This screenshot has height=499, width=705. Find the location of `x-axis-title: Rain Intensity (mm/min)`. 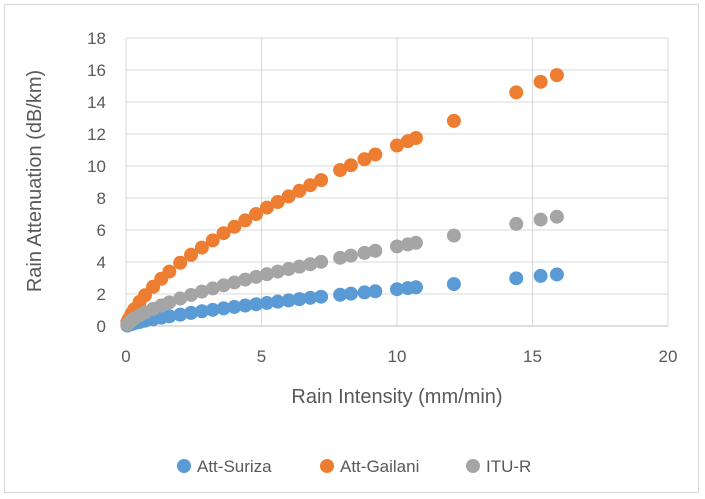

x-axis-title: Rain Intensity (mm/min) is located at coordinates (396, 397).